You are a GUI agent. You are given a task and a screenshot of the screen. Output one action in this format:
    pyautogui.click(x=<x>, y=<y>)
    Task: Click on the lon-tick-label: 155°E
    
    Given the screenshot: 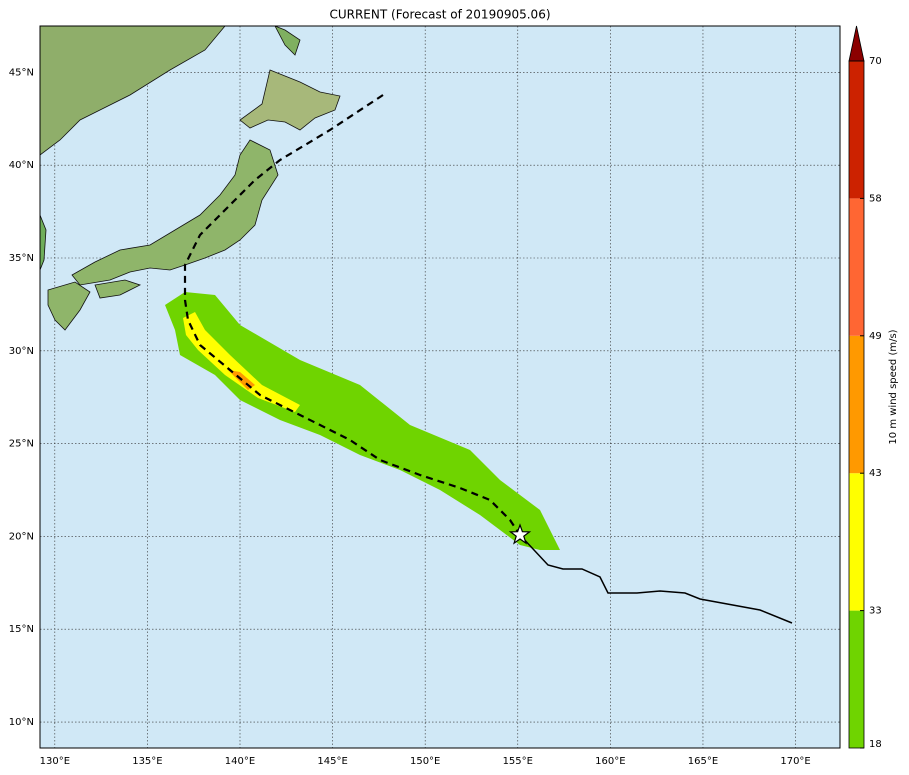 What is the action you would take?
    pyautogui.click(x=518, y=761)
    